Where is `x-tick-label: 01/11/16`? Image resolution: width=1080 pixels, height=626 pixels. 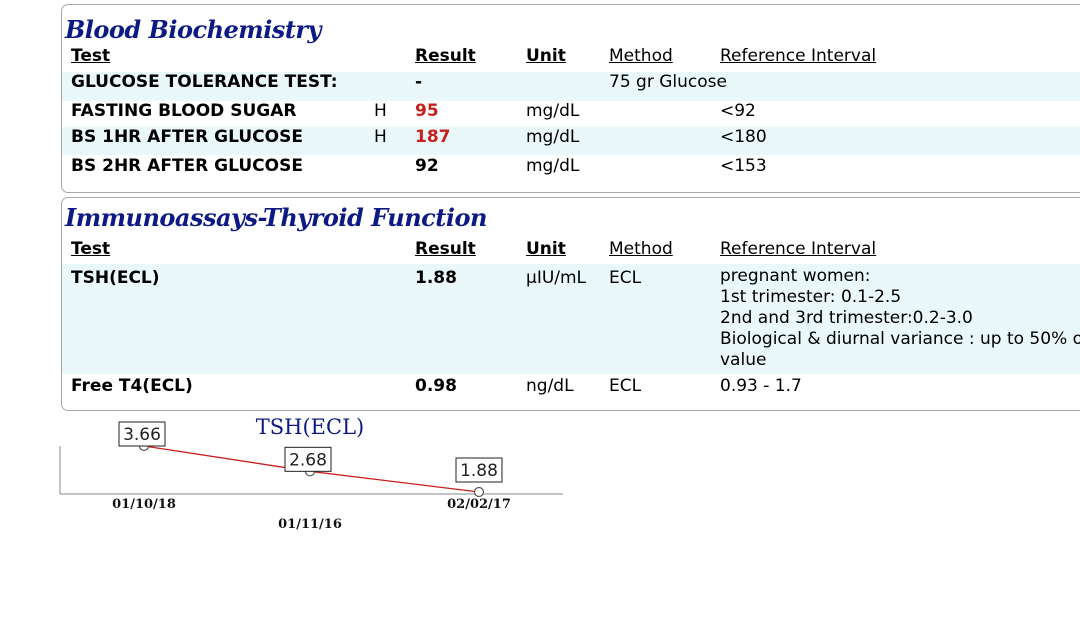 x-tick-label: 01/11/16 is located at coordinates (310, 524).